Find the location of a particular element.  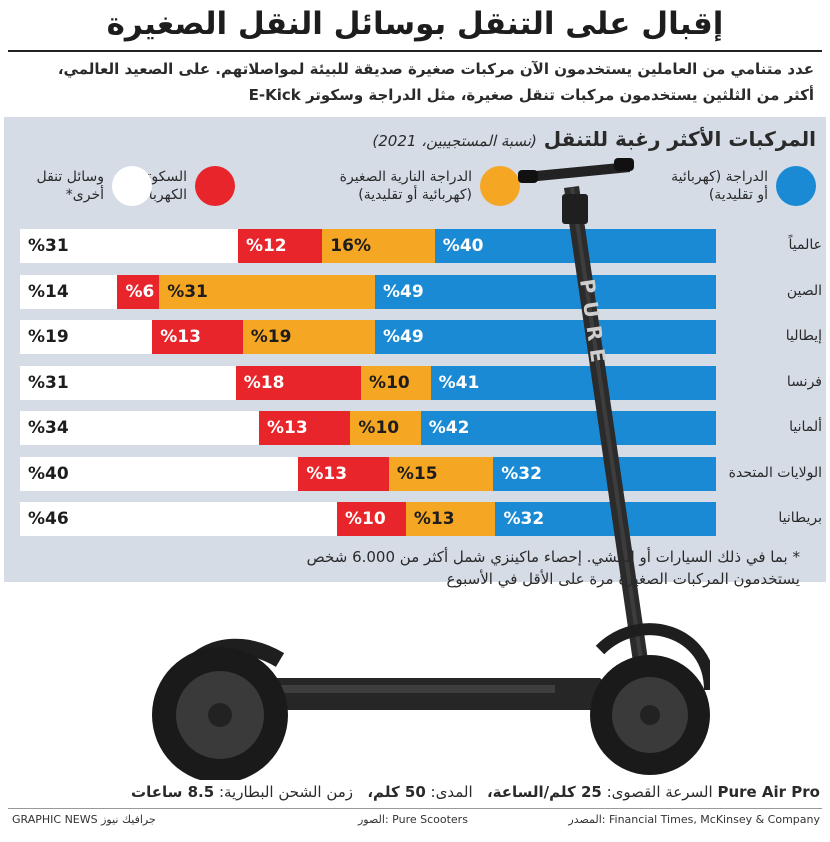

legend-item-other: وسائل تنقل أخرى* is located at coordinates (94, 191).